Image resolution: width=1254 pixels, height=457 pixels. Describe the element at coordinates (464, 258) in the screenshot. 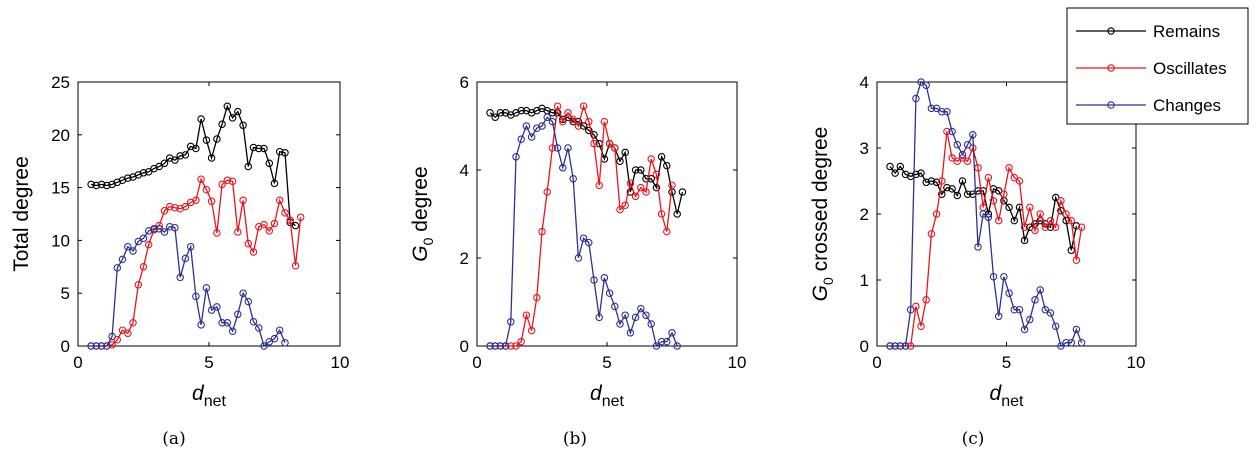

I see `y-tick-label: 2` at that location.